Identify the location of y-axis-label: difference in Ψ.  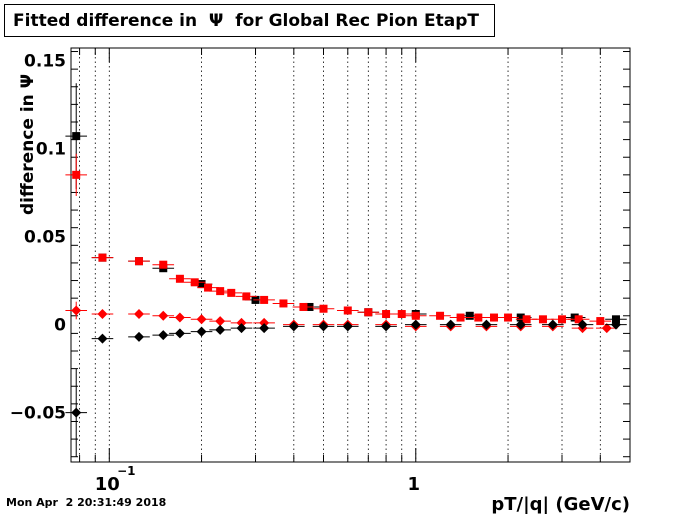
(28, 144).